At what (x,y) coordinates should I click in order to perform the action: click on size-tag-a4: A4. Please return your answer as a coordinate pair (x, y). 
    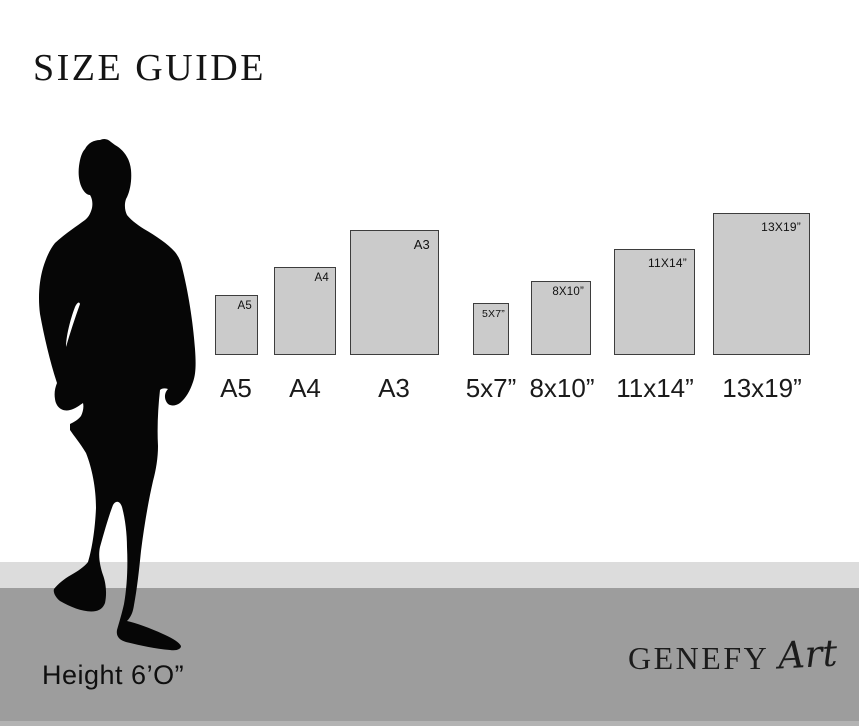
    Looking at the image, I should click on (321, 278).